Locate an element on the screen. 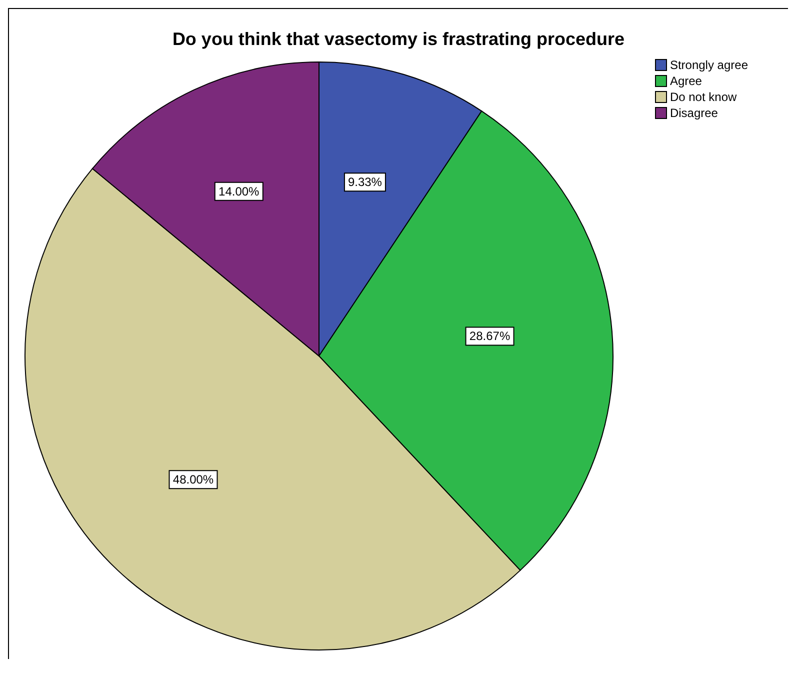 The height and width of the screenshot is (675, 795). legend-label: Agree is located at coordinates (686, 81).